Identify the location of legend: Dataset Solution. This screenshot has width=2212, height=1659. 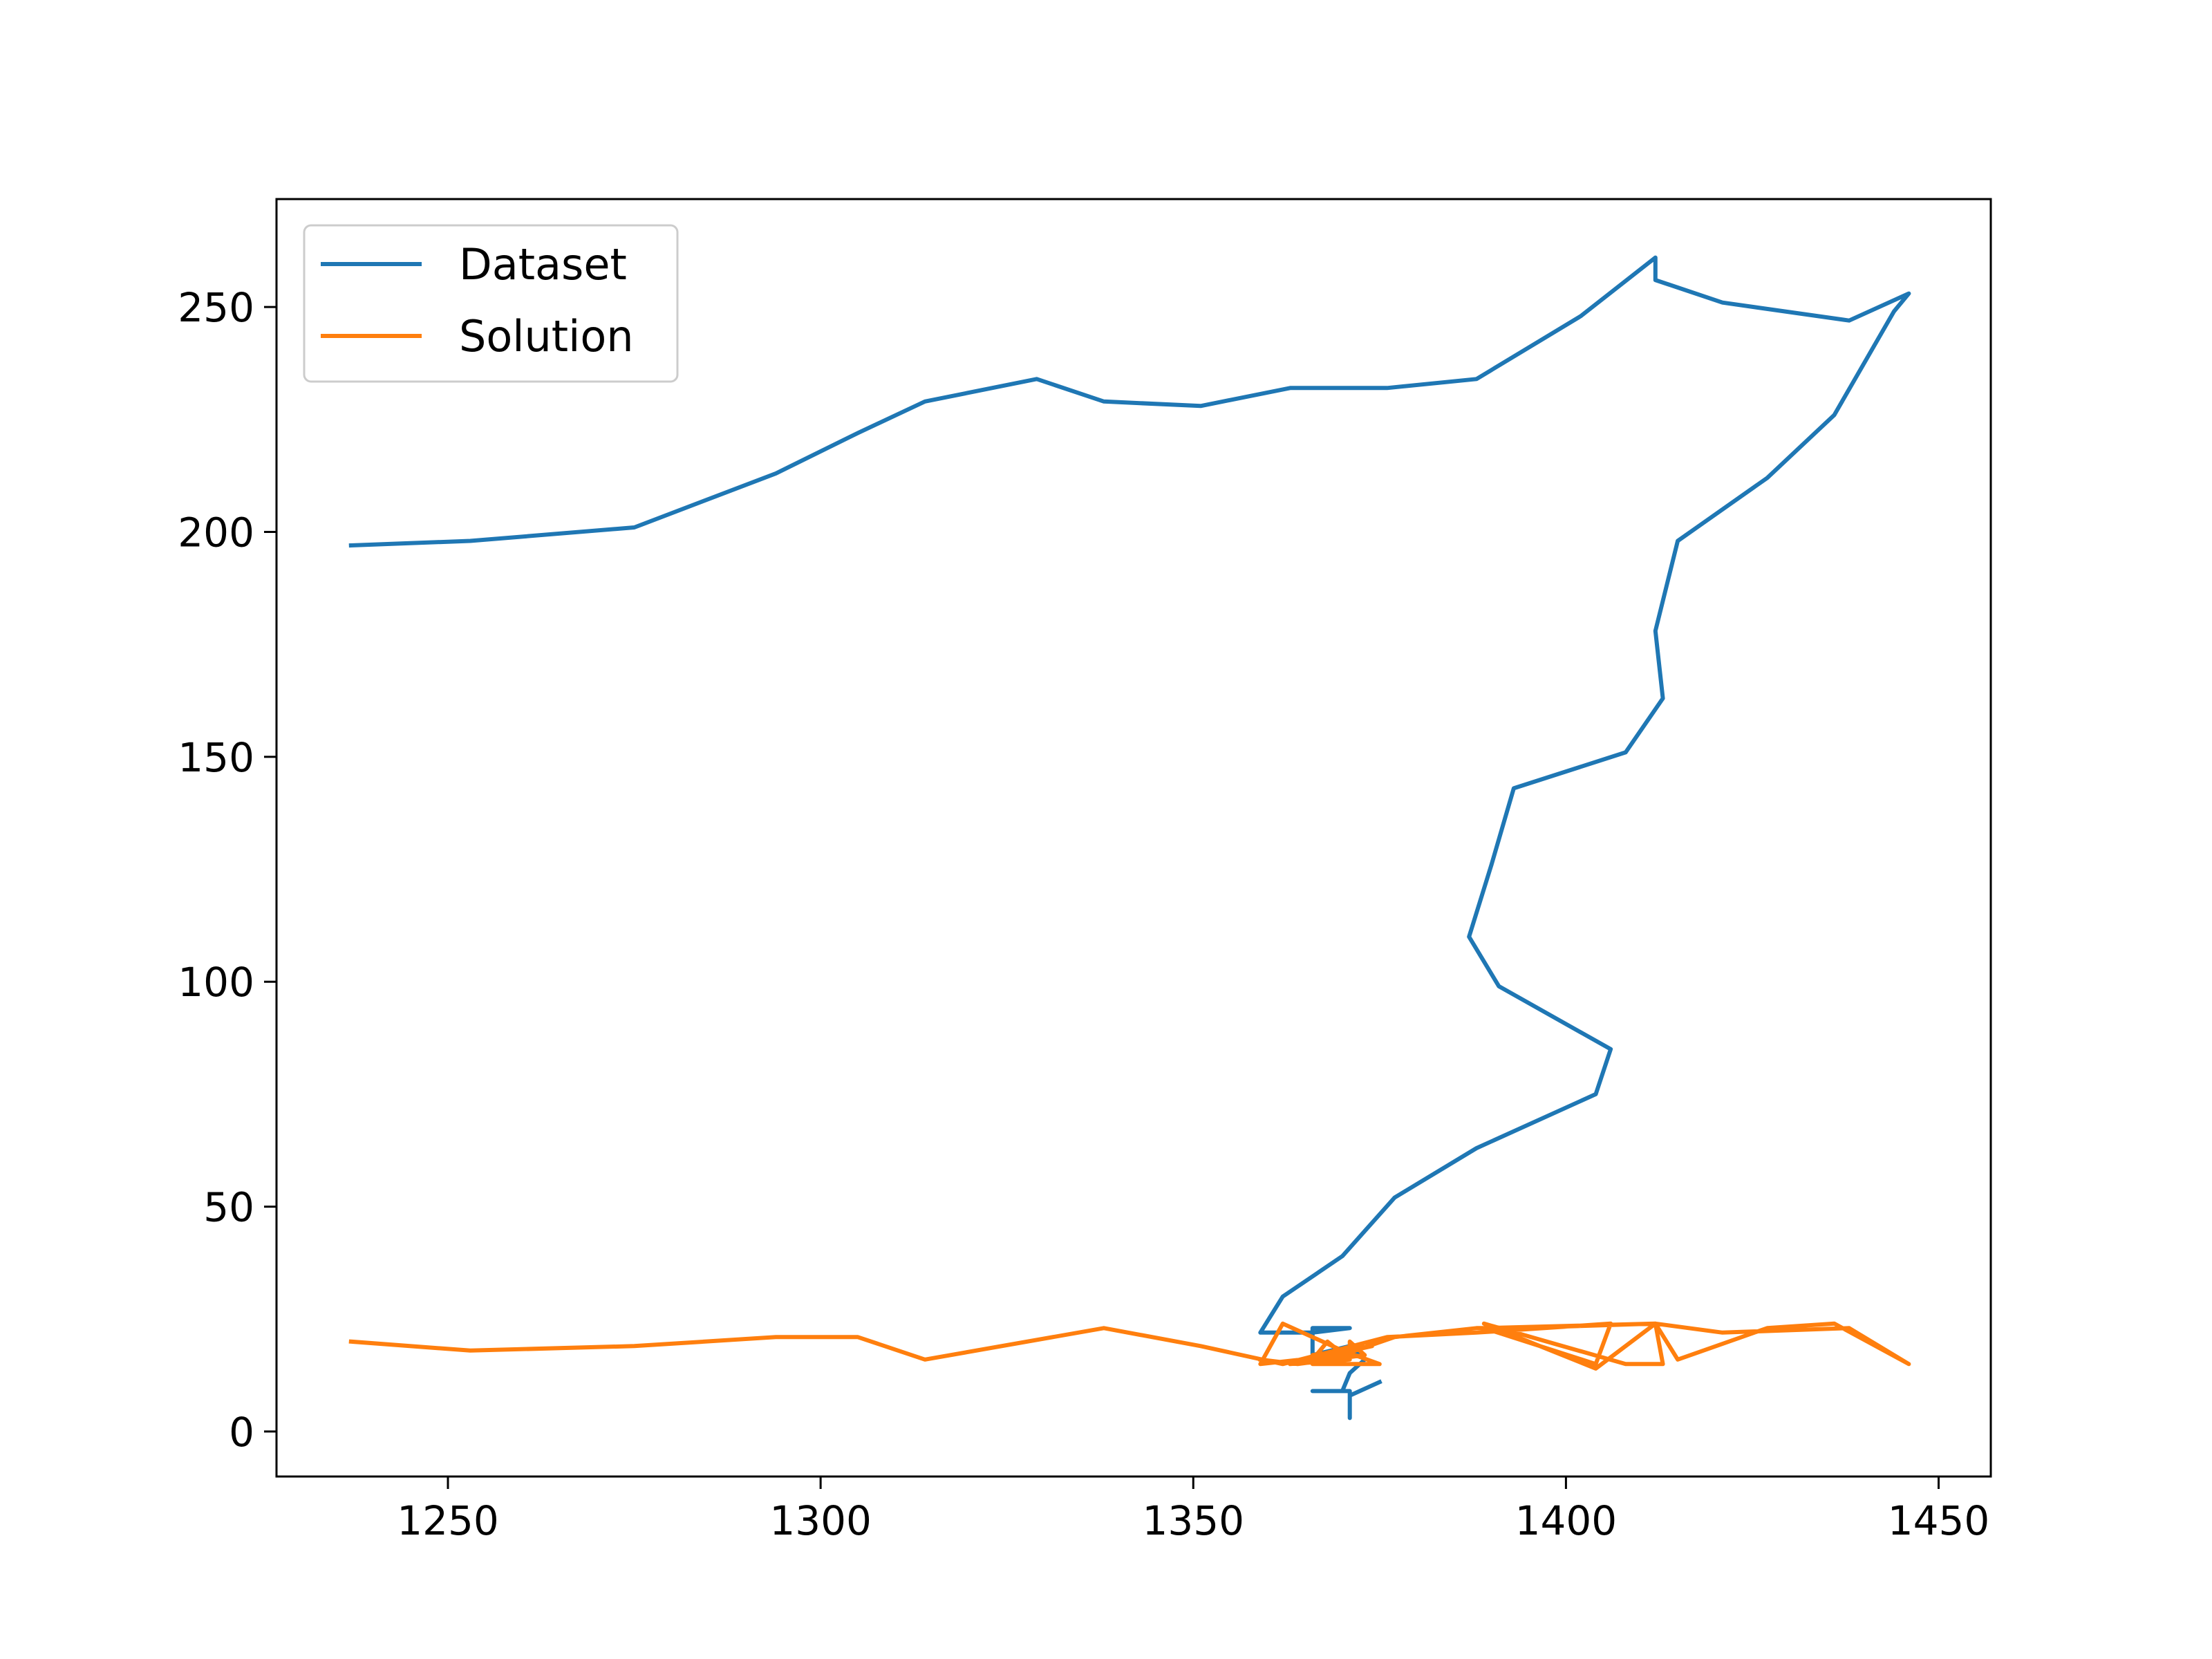
(491, 303).